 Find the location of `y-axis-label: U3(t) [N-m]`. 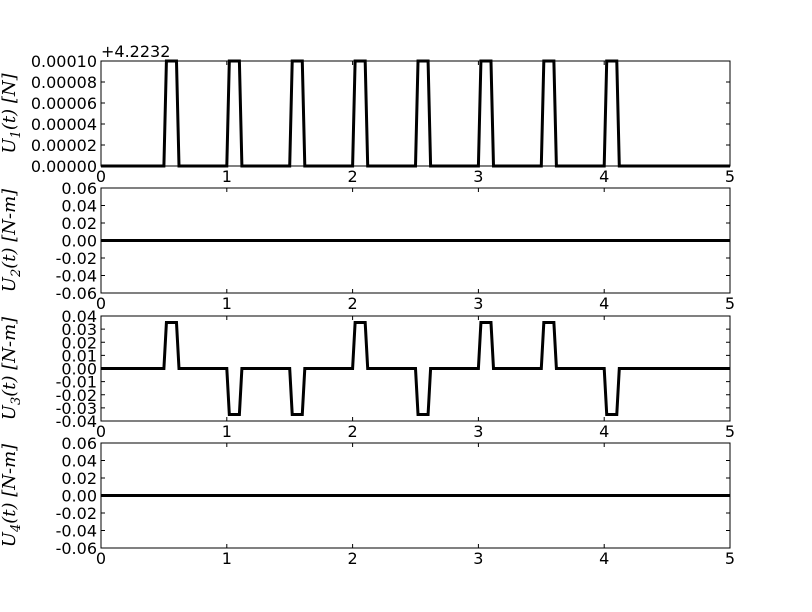

y-axis-label: U3(t) [N-m] is located at coordinates (12, 368).